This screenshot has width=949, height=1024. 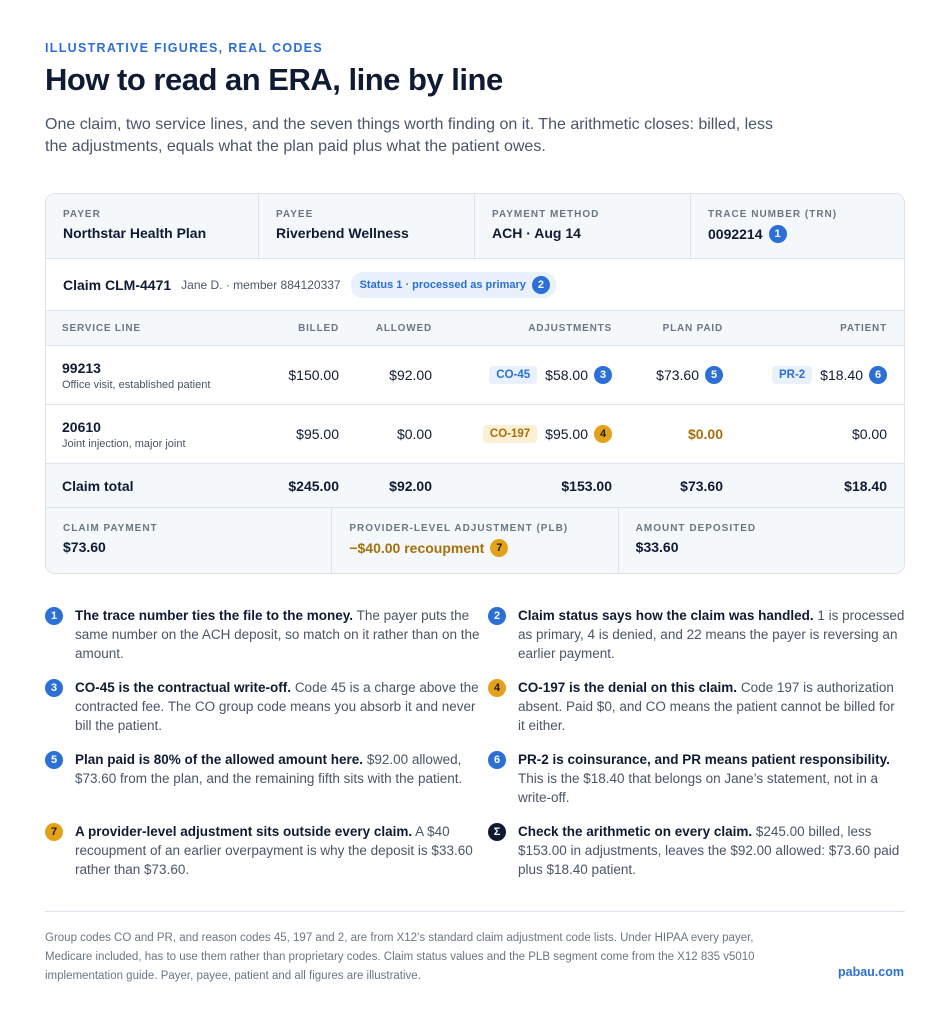 I want to click on label: PAYER, so click(x=82, y=214).